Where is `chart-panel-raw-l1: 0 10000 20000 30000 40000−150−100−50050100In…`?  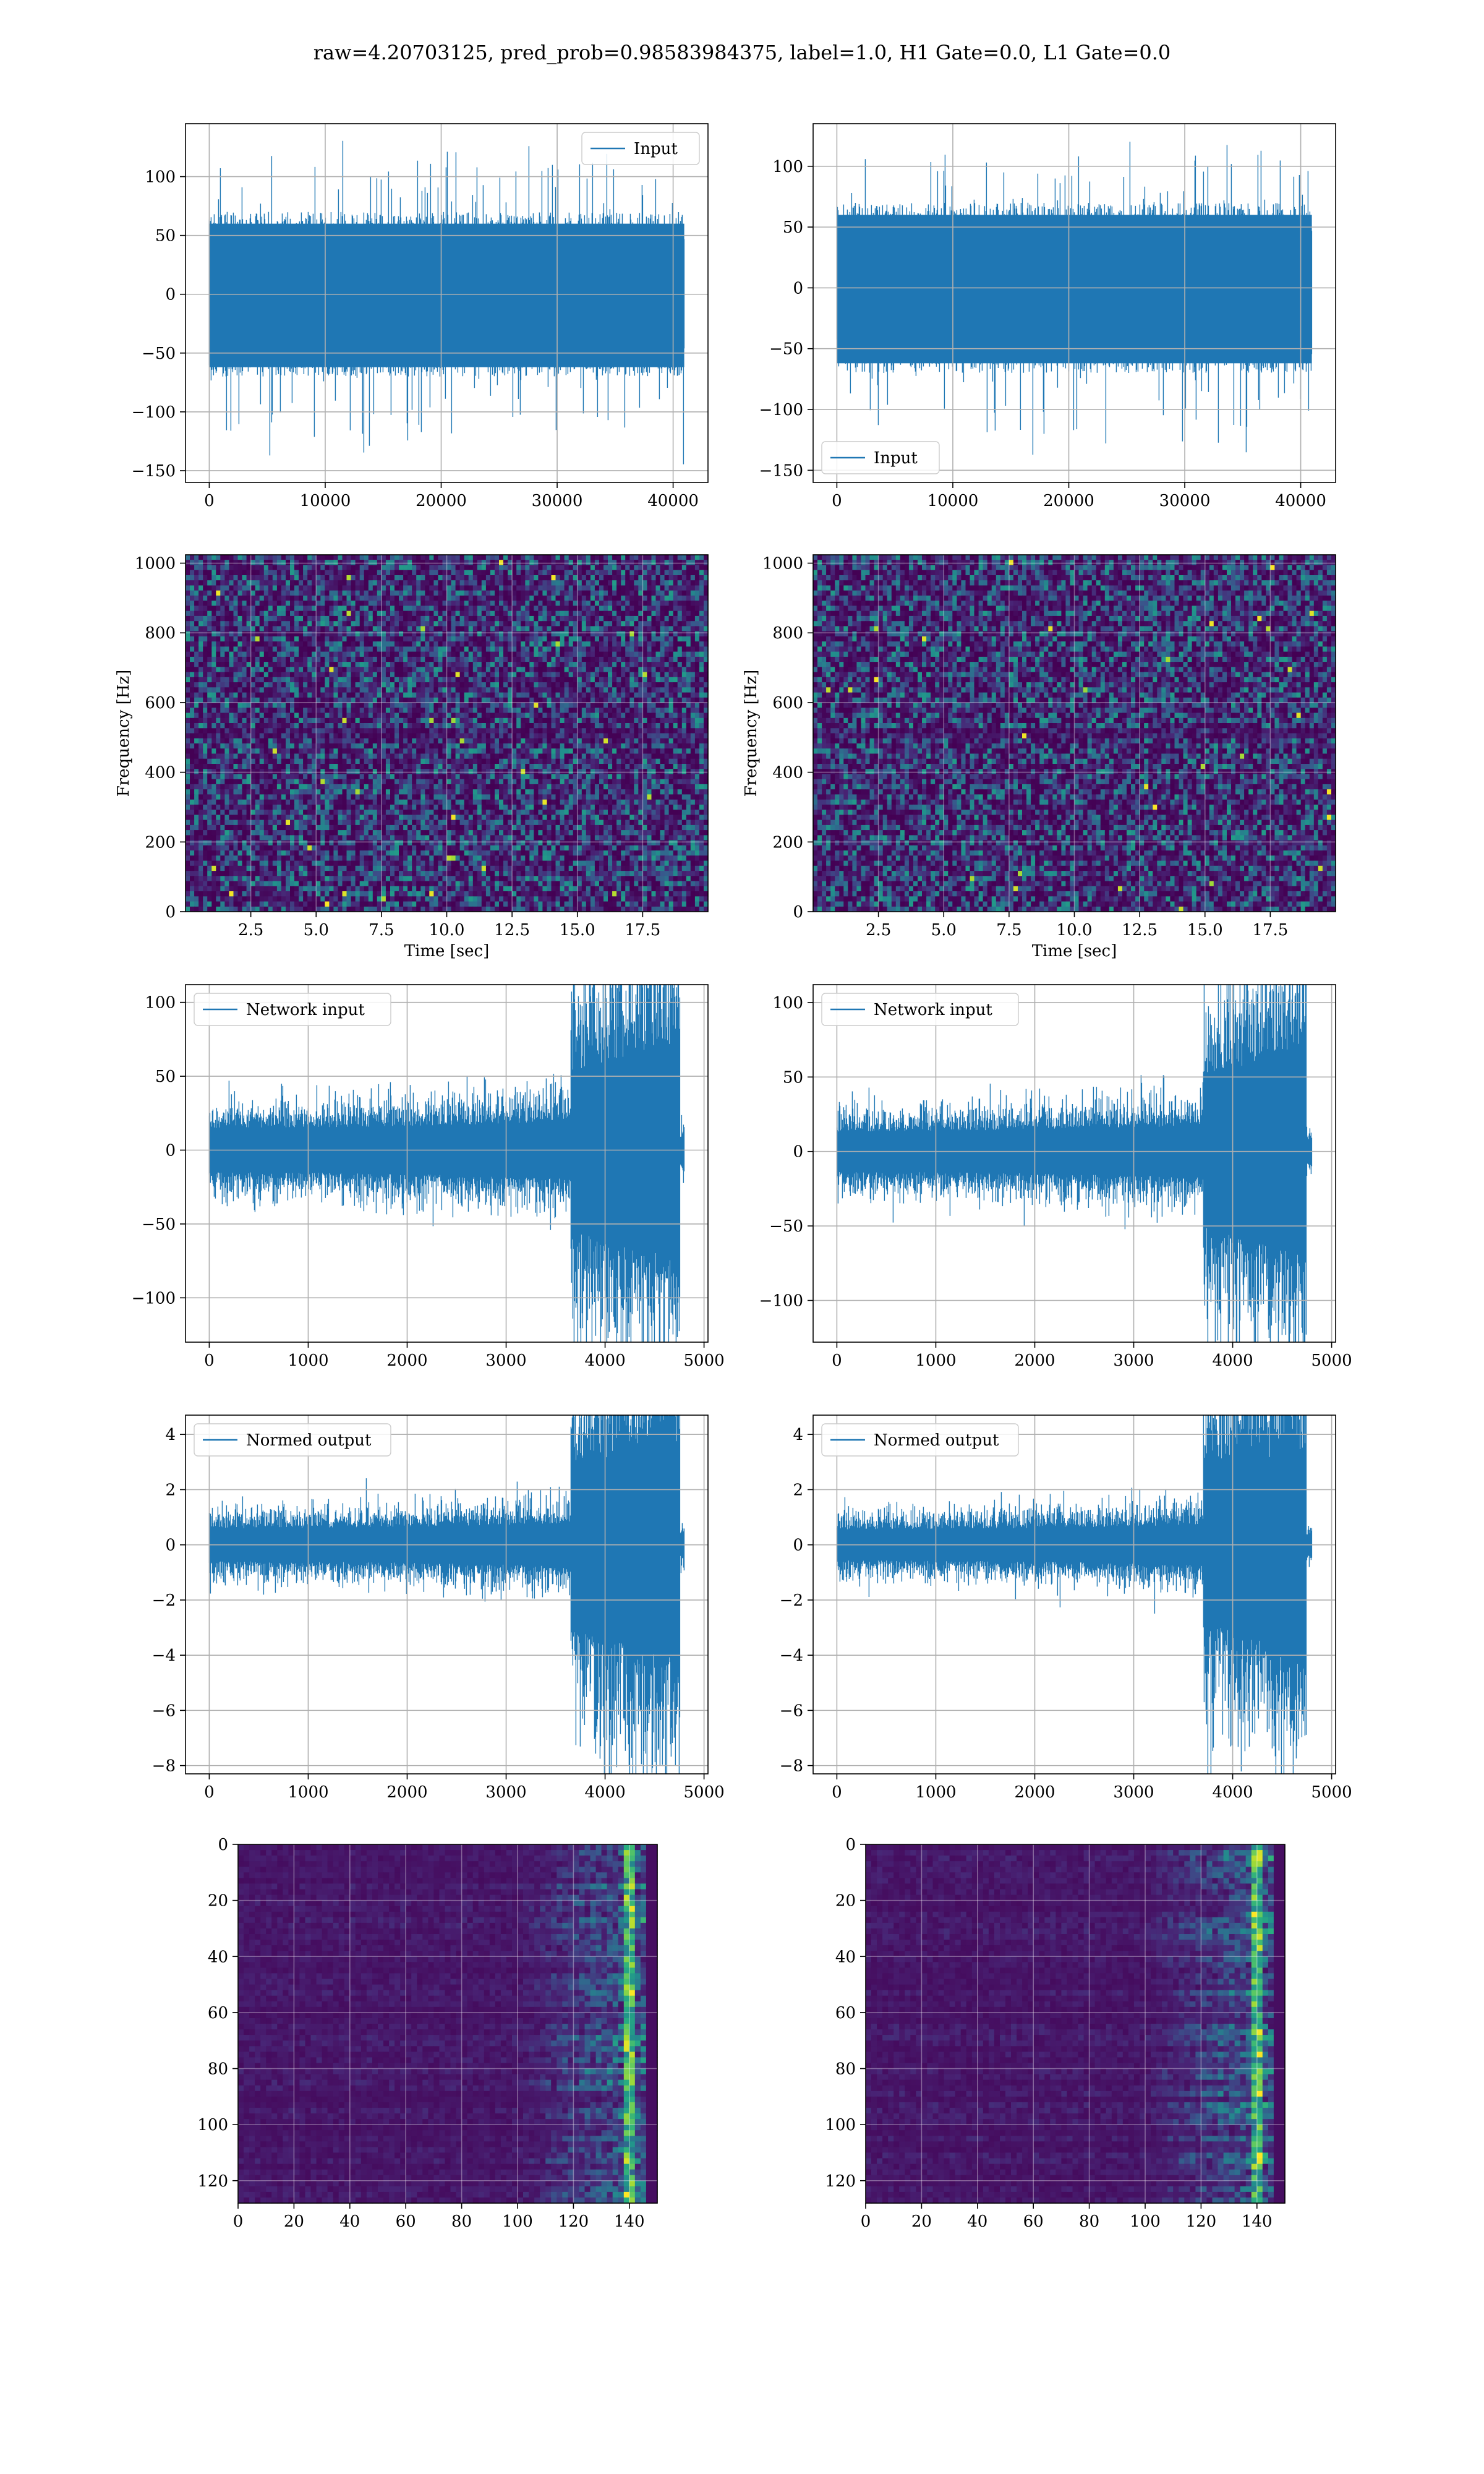 chart-panel-raw-l1: 0 10000 20000 30000 40000−150−100−50050100In… is located at coordinates (1047, 317).